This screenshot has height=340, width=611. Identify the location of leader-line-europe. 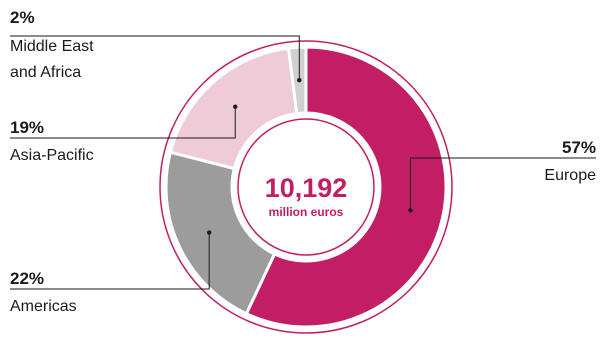
(502, 184).